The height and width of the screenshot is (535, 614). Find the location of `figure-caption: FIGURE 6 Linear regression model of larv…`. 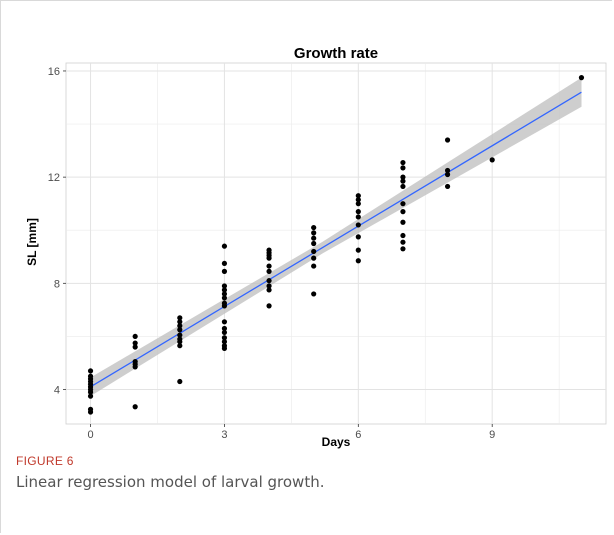

figure-caption: FIGURE 6 Linear regression model of larv… is located at coordinates (170, 472).